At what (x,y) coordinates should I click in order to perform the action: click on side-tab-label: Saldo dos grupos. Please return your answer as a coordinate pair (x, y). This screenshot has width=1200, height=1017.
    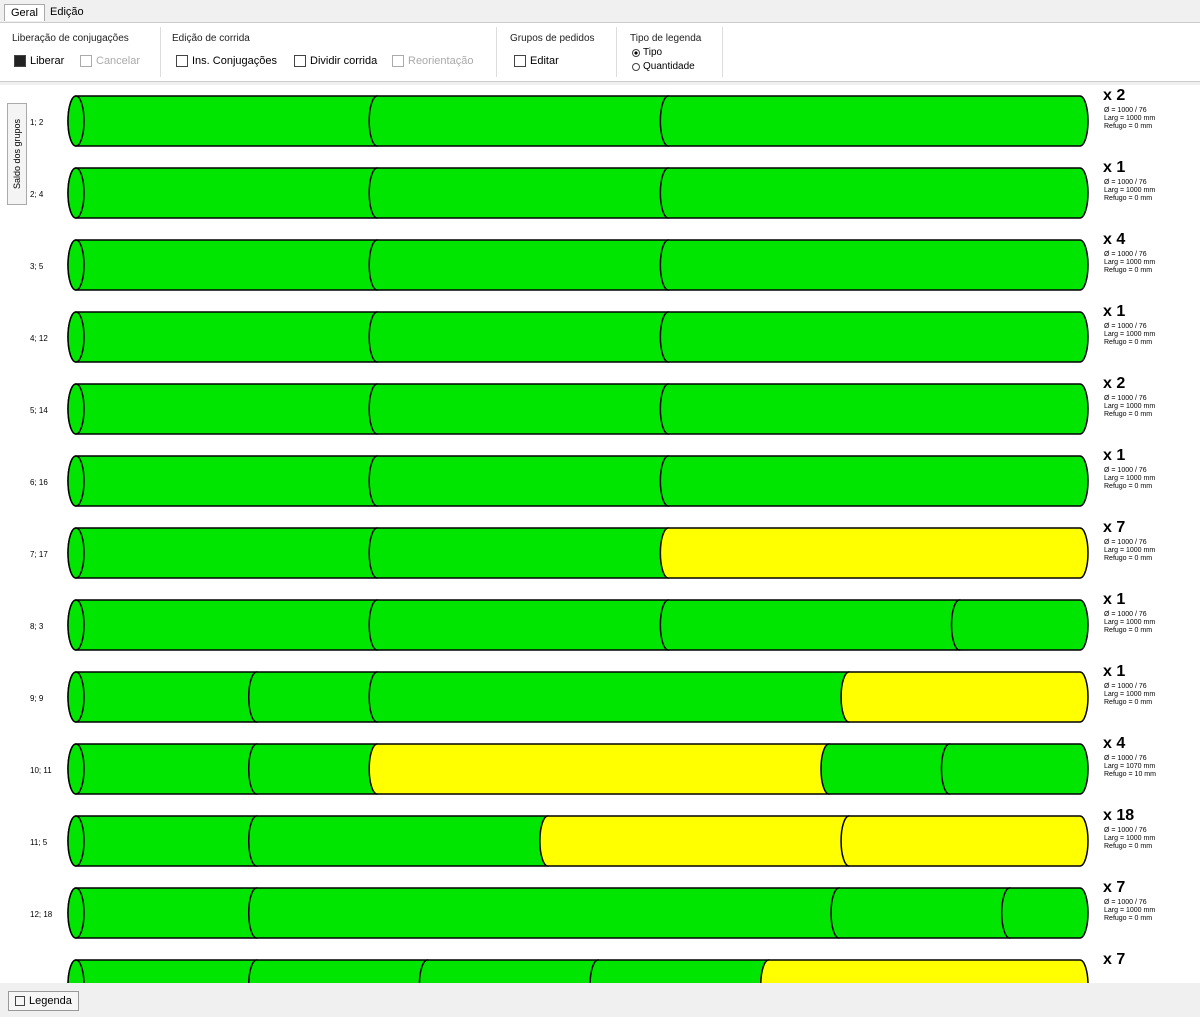
    Looking at the image, I should click on (17, 154).